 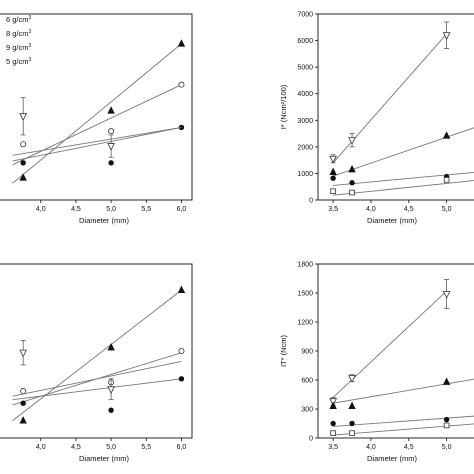 I want to click on legend-label: 8 g/cm3, so click(x=19, y=33).